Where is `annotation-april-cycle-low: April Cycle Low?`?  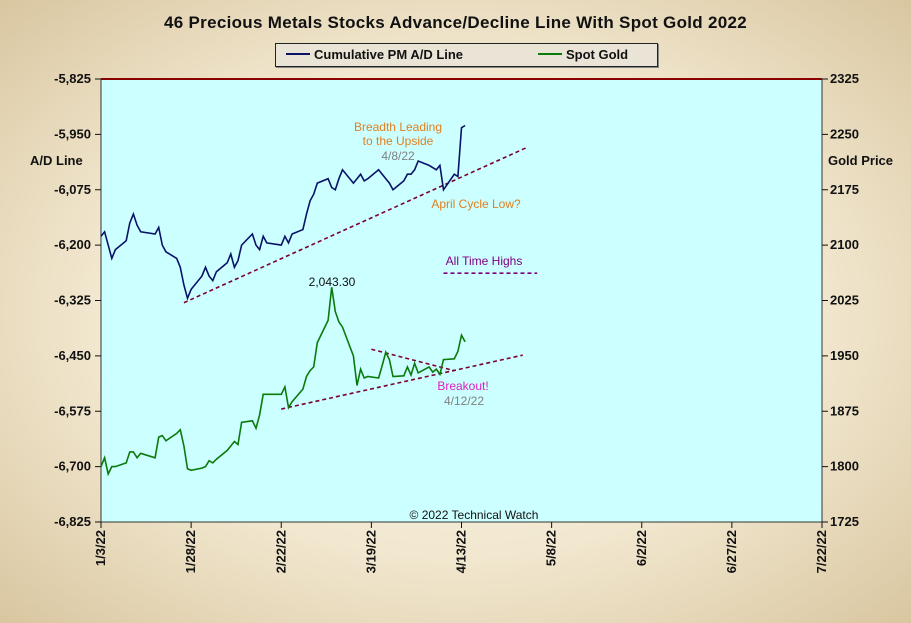
annotation-april-cycle-low: April Cycle Low? is located at coordinates (476, 204).